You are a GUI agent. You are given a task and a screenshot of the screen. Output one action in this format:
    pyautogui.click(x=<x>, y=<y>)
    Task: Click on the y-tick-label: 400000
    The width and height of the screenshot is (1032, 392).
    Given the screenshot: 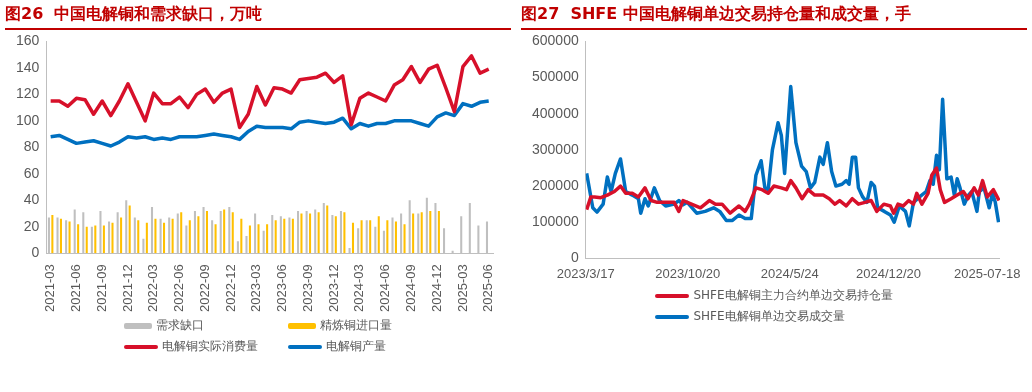 What is the action you would take?
    pyautogui.click(x=555, y=112)
    